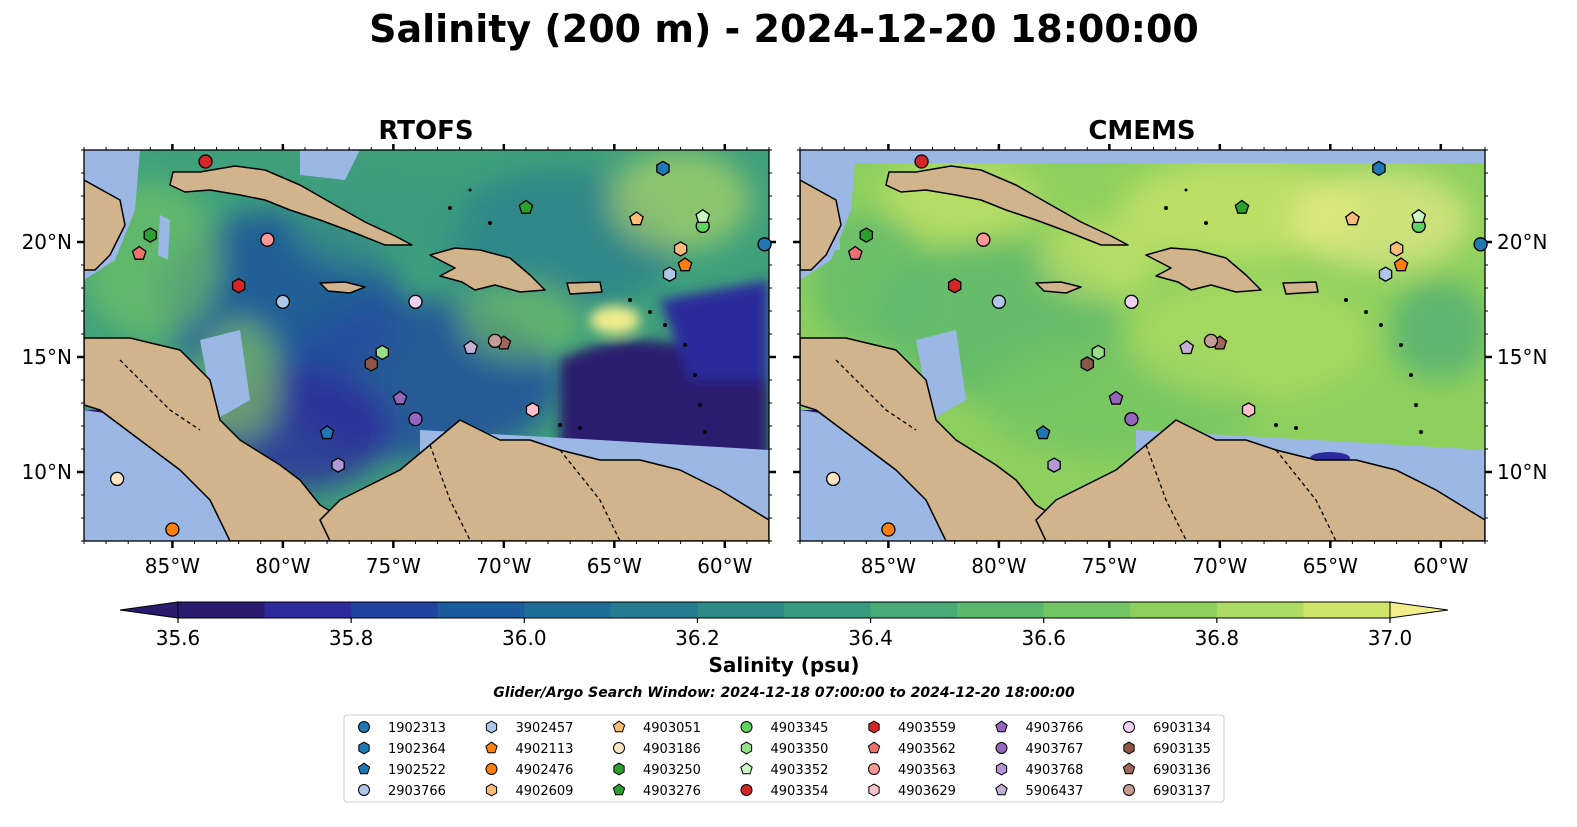 This screenshot has height=827, width=1577. What do you see at coordinates (783, 665) in the screenshot?
I see `colorbar-label: Salinity (psu)` at bounding box center [783, 665].